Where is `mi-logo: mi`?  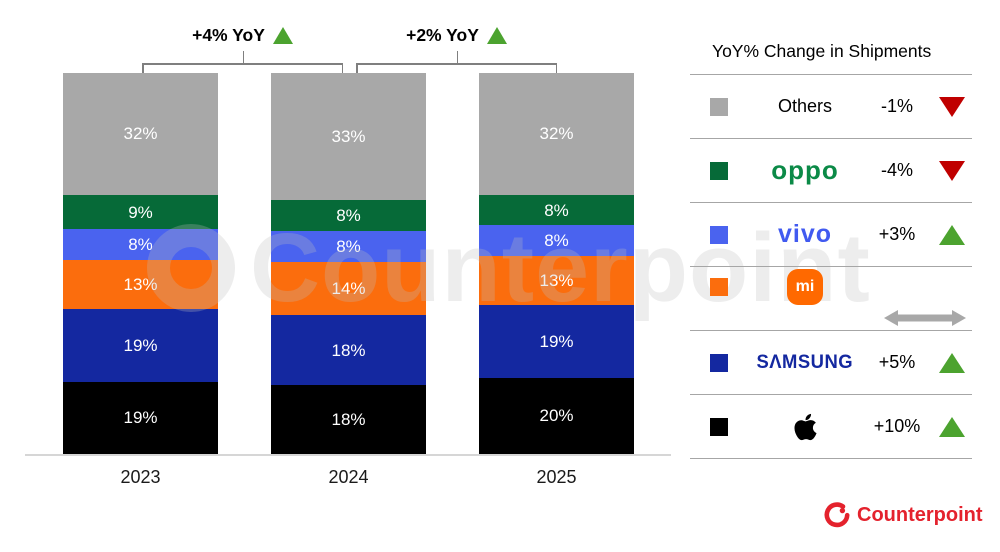
mi-logo: mi is located at coordinates (805, 286).